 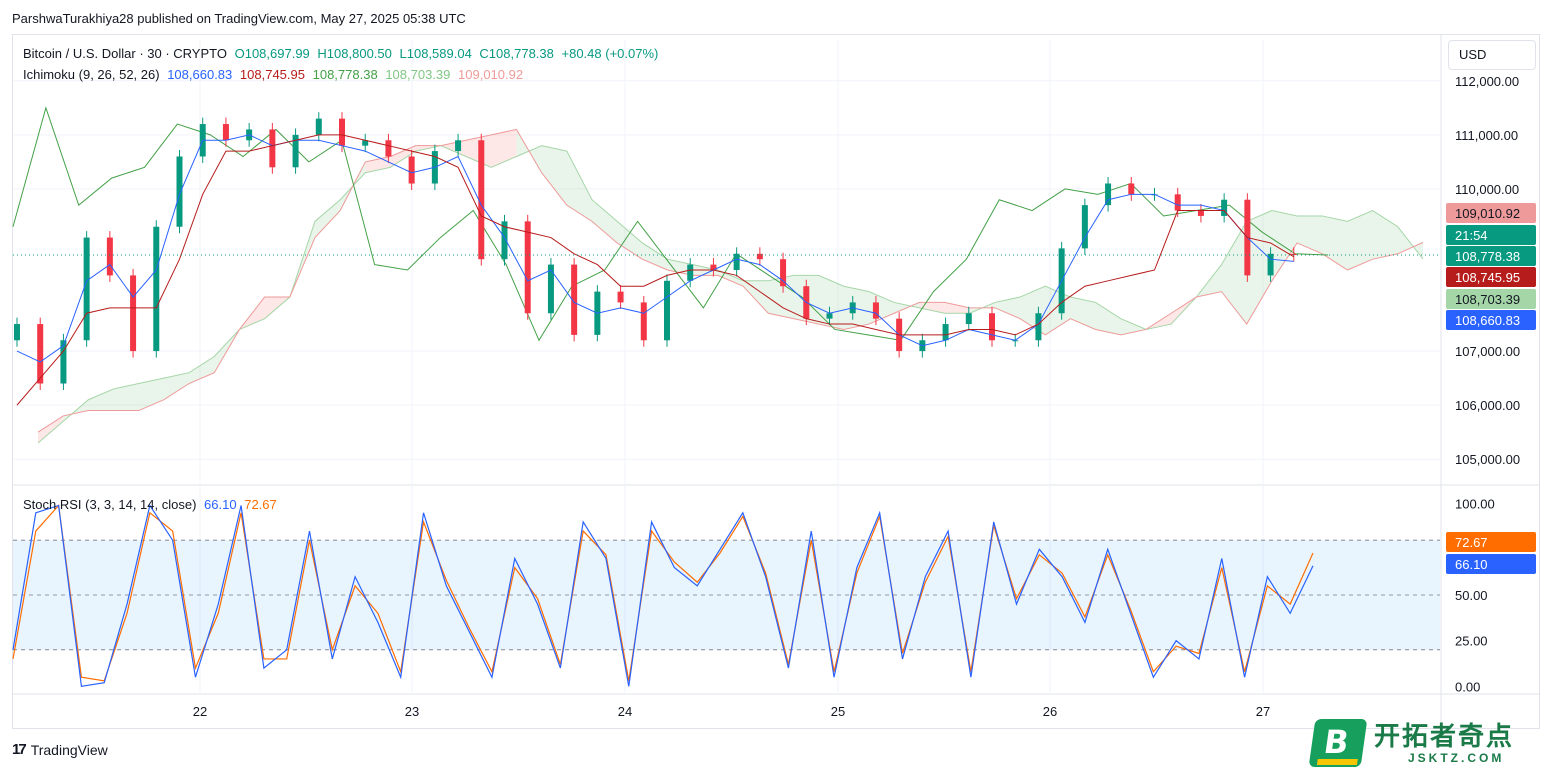 I want to click on tag-tenkan-bg, so click(x=1491, y=320).